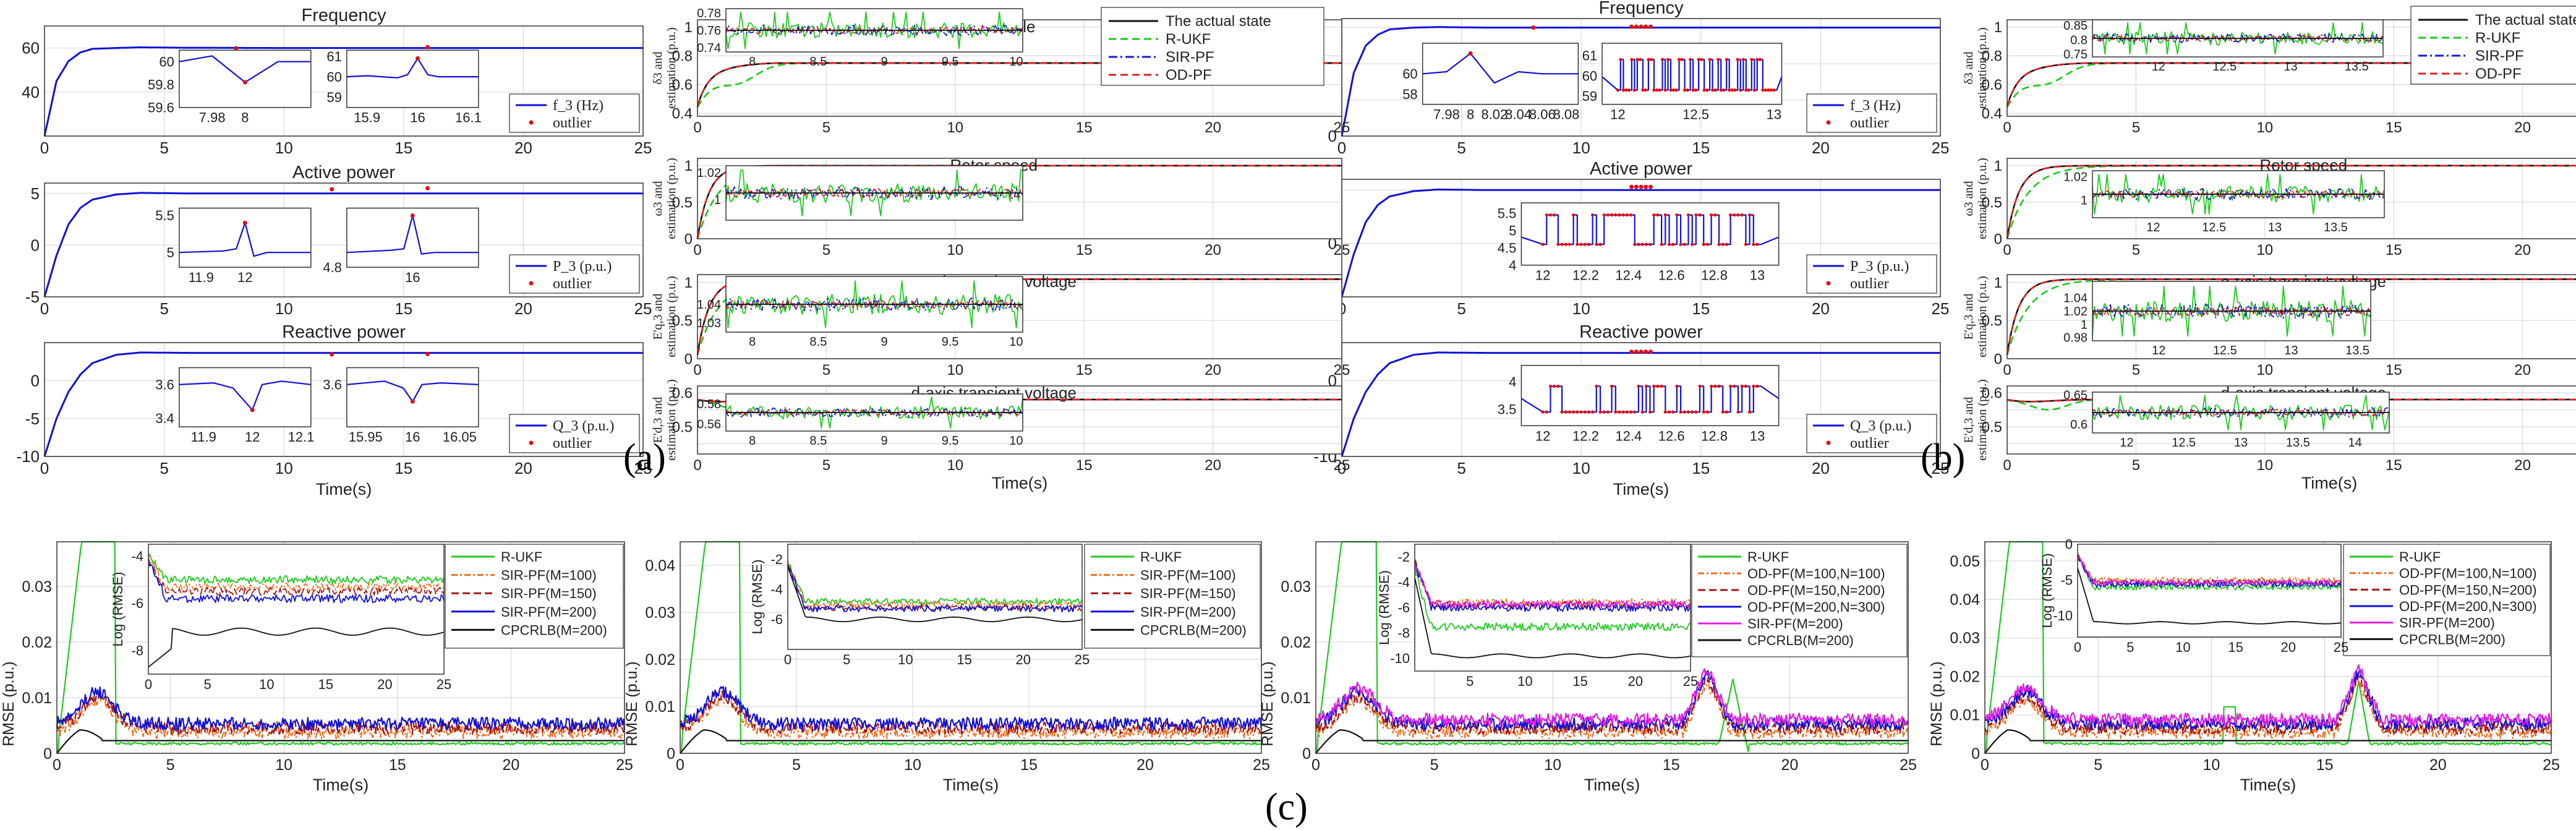 Image resolution: width=2576 pixels, height=830 pixels. What do you see at coordinates (2525, 20) in the screenshot?
I see `legend-label: The actual state` at bounding box center [2525, 20].